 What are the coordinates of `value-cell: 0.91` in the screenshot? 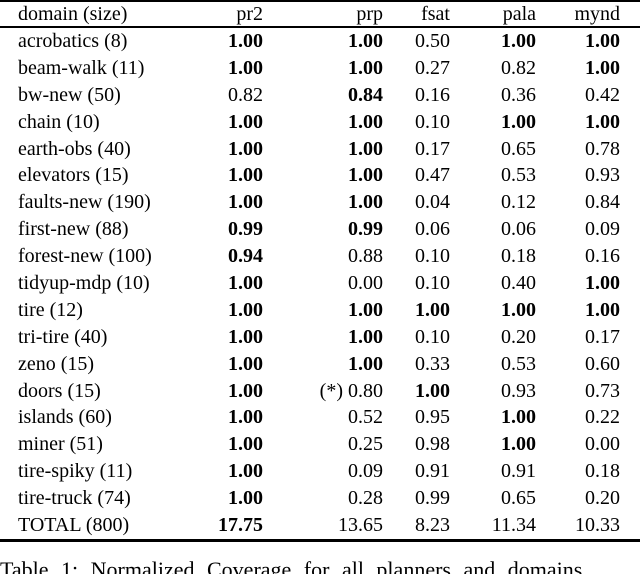 It's located at (432, 471).